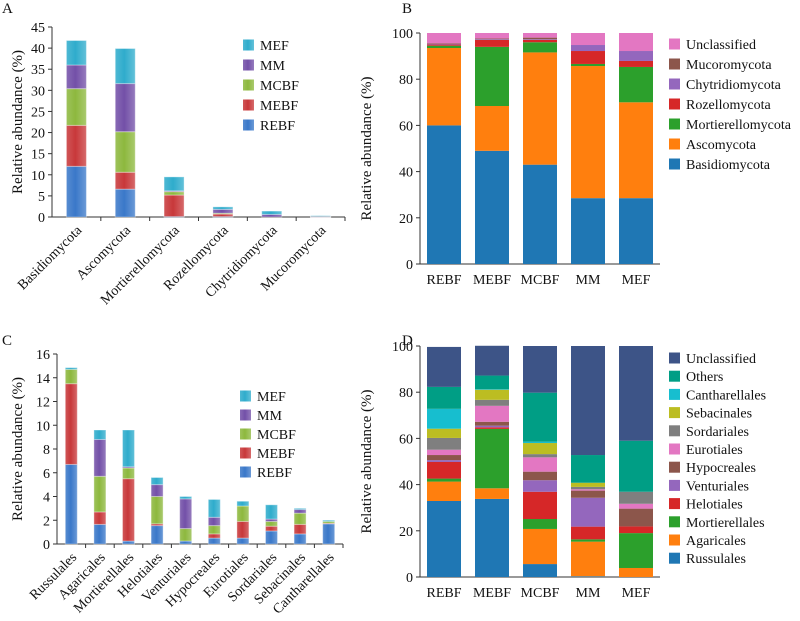 The height and width of the screenshot is (621, 800). What do you see at coordinates (492, 537) in the screenshot?
I see `bar-segment-mebf-russulales` at bounding box center [492, 537].